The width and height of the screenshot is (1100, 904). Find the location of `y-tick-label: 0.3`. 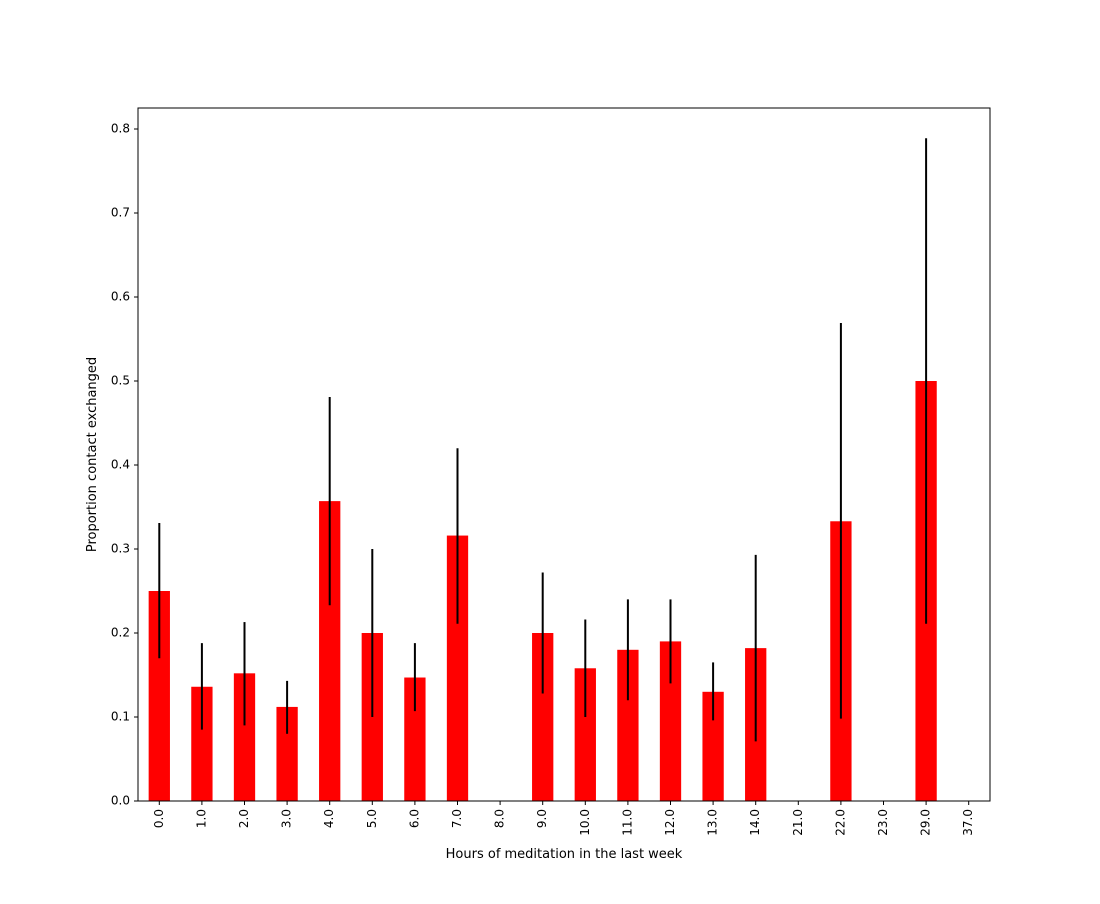

y-tick-label: 0.3 is located at coordinates (120, 549).